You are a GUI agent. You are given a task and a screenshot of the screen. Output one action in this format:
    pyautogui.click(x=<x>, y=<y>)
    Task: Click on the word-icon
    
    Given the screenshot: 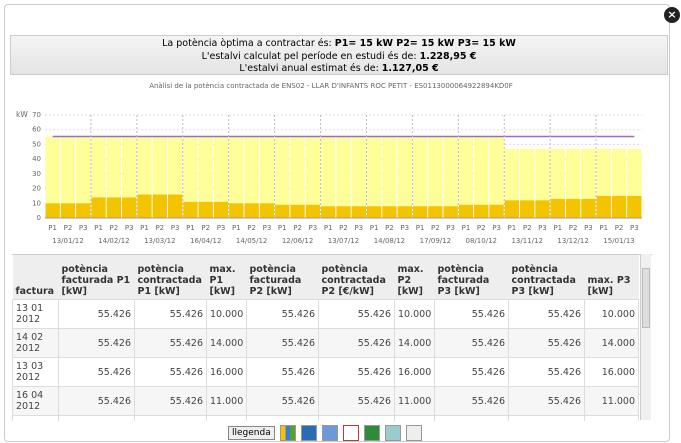 What is the action you would take?
    pyautogui.click(x=329, y=433)
    